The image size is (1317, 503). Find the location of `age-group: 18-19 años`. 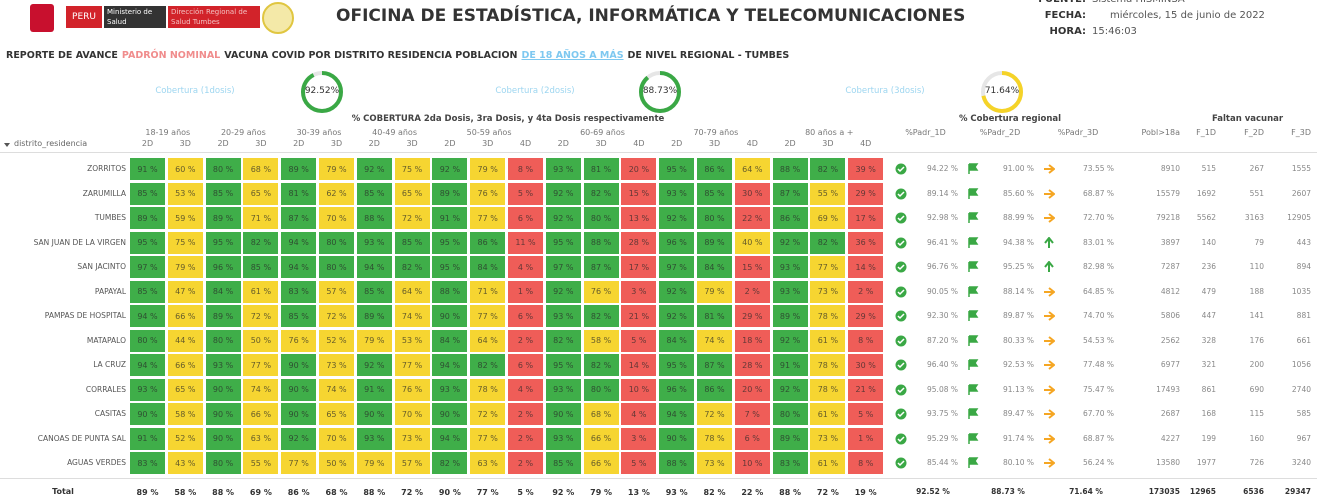

age-group: 18-19 años is located at coordinates (168, 132).